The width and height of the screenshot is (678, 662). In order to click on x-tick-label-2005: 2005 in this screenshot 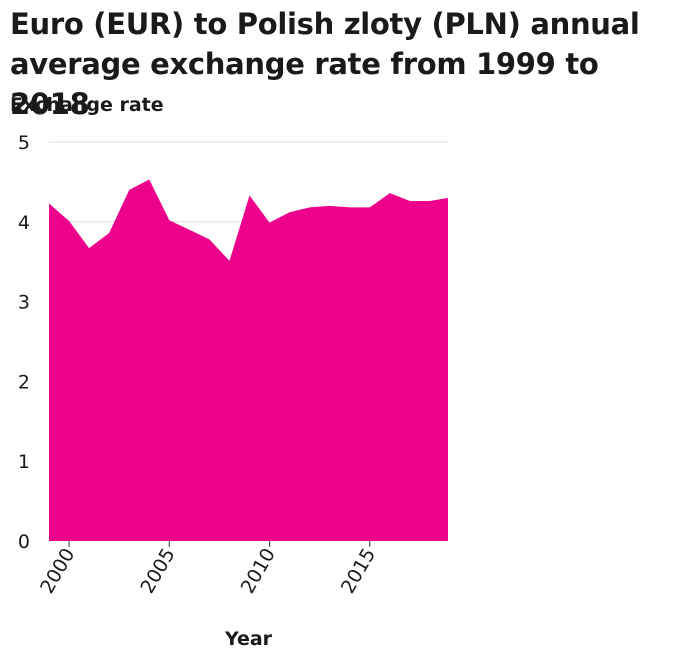, I will do `click(157, 571)`.